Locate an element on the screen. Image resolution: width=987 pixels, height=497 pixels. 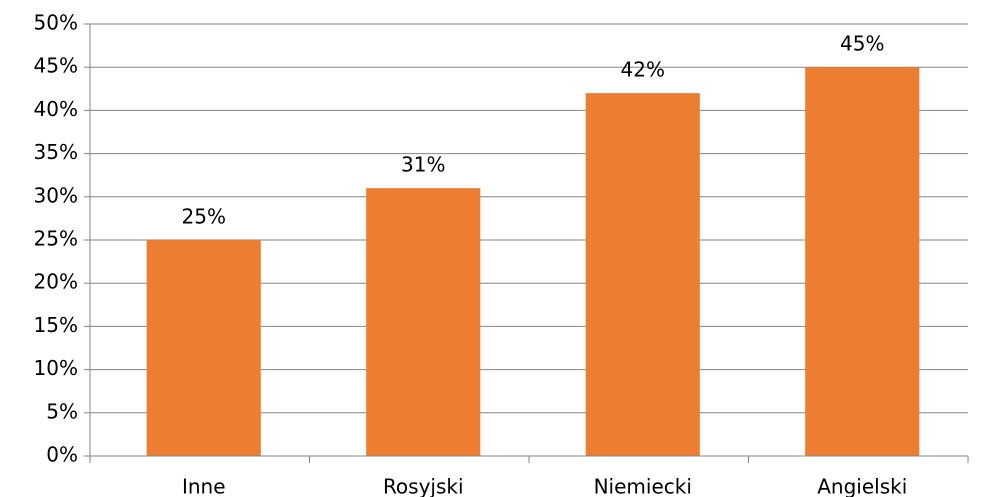
y-tick-label: 0% is located at coordinates (62, 455).